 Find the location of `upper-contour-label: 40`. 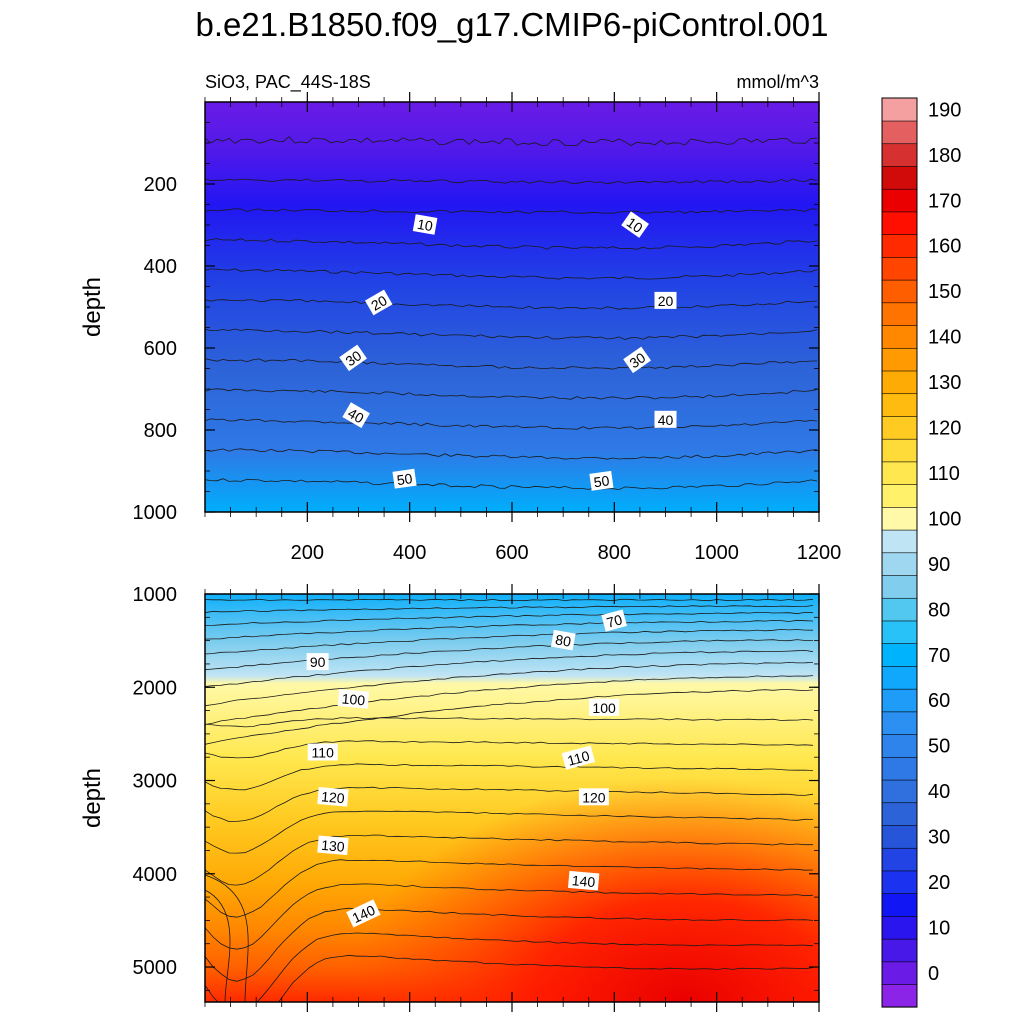

upper-contour-label: 40 is located at coordinates (665, 419).